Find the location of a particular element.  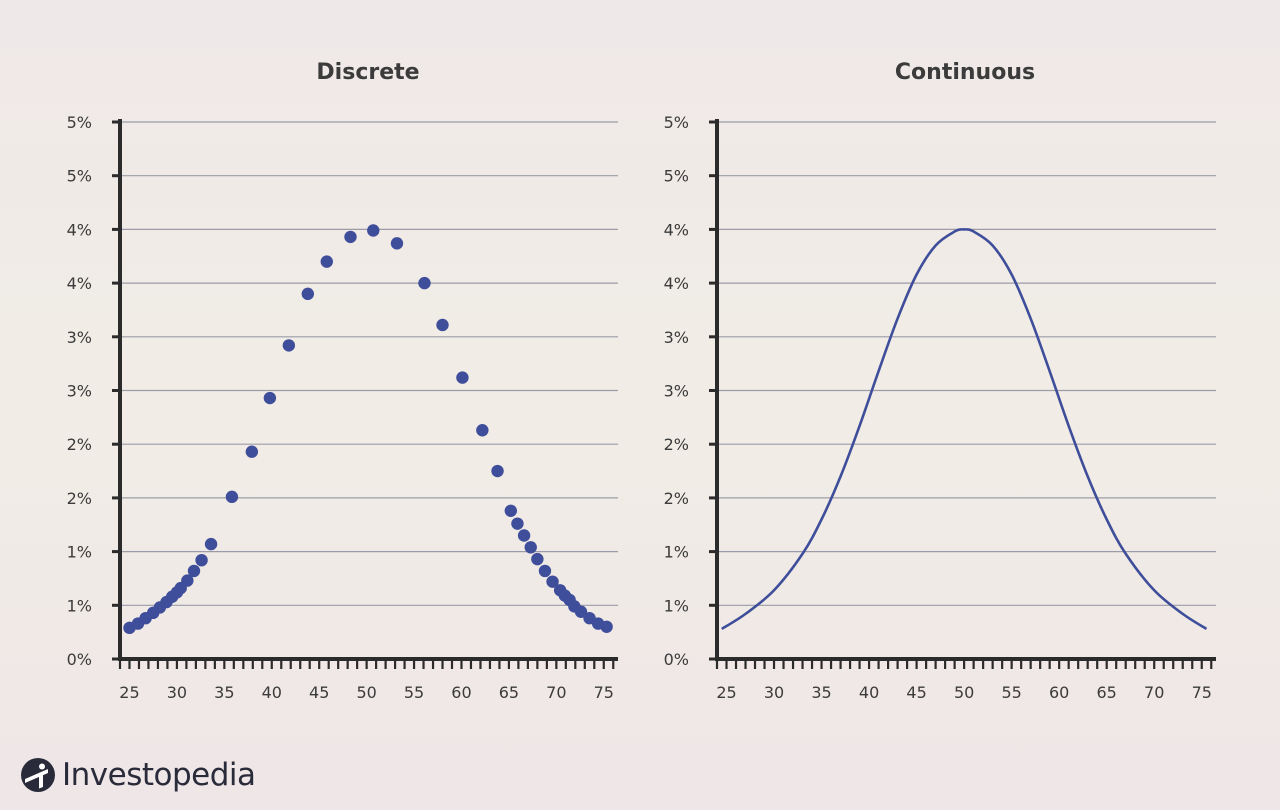

chart-title: Continuous is located at coordinates (965, 72).